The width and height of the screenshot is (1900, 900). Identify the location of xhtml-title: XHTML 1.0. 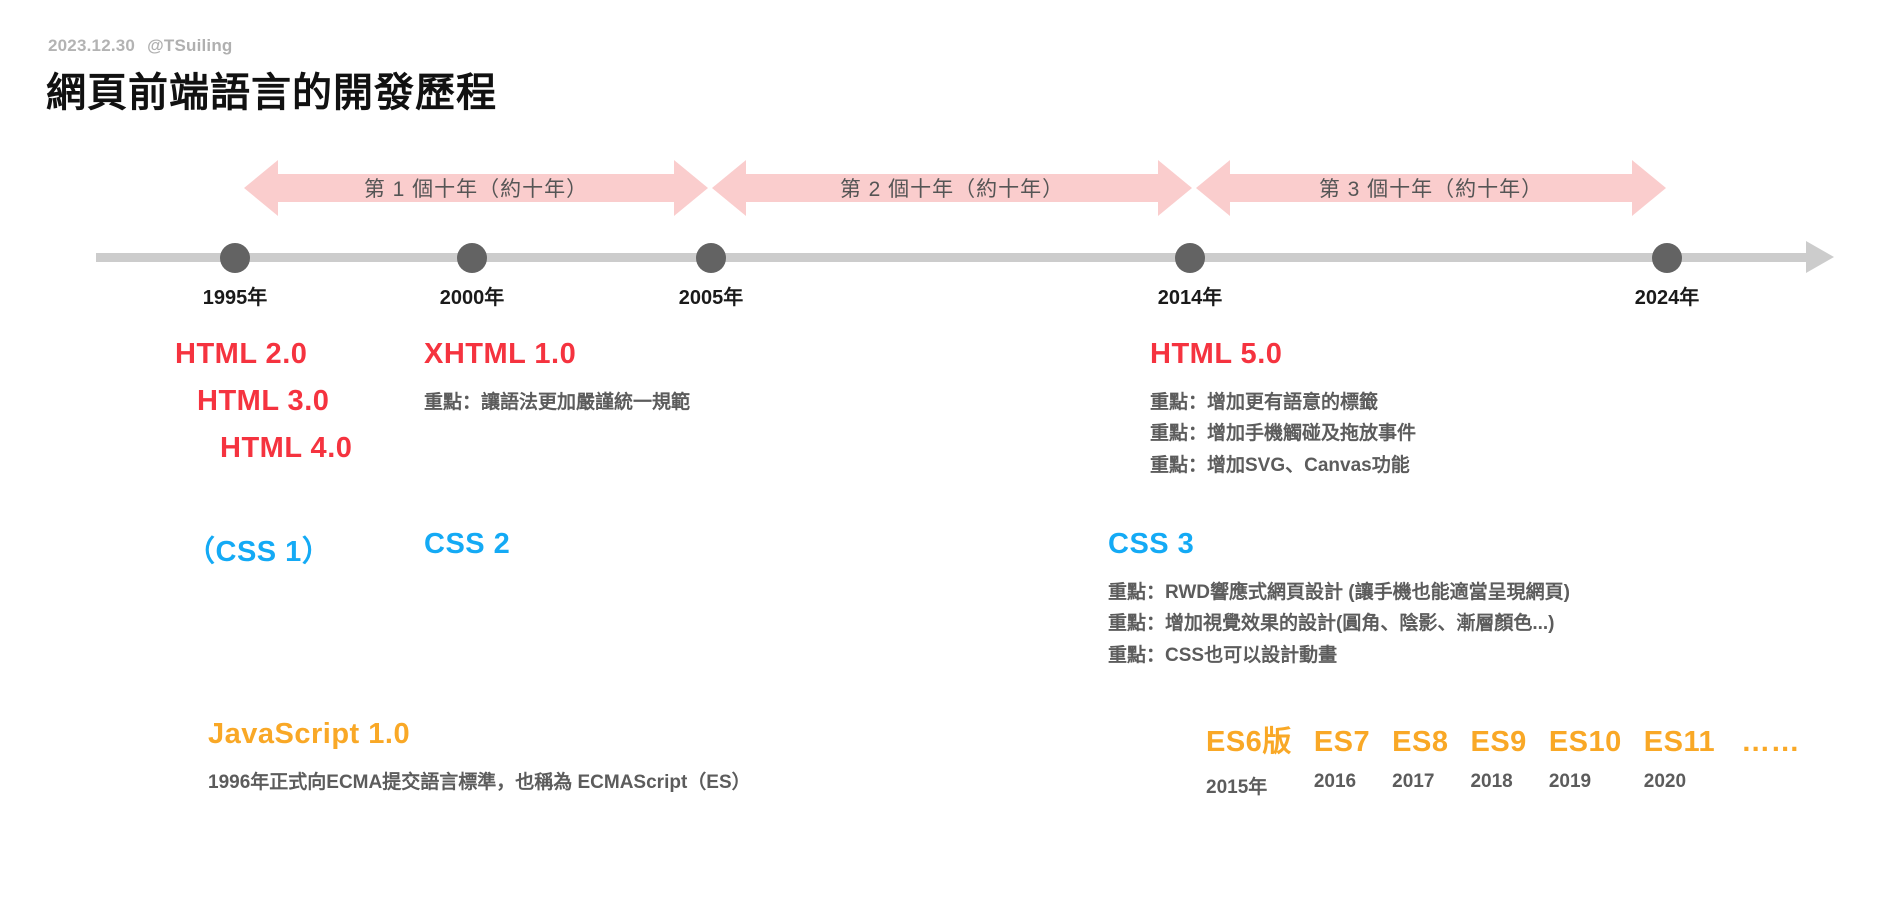
(500, 354).